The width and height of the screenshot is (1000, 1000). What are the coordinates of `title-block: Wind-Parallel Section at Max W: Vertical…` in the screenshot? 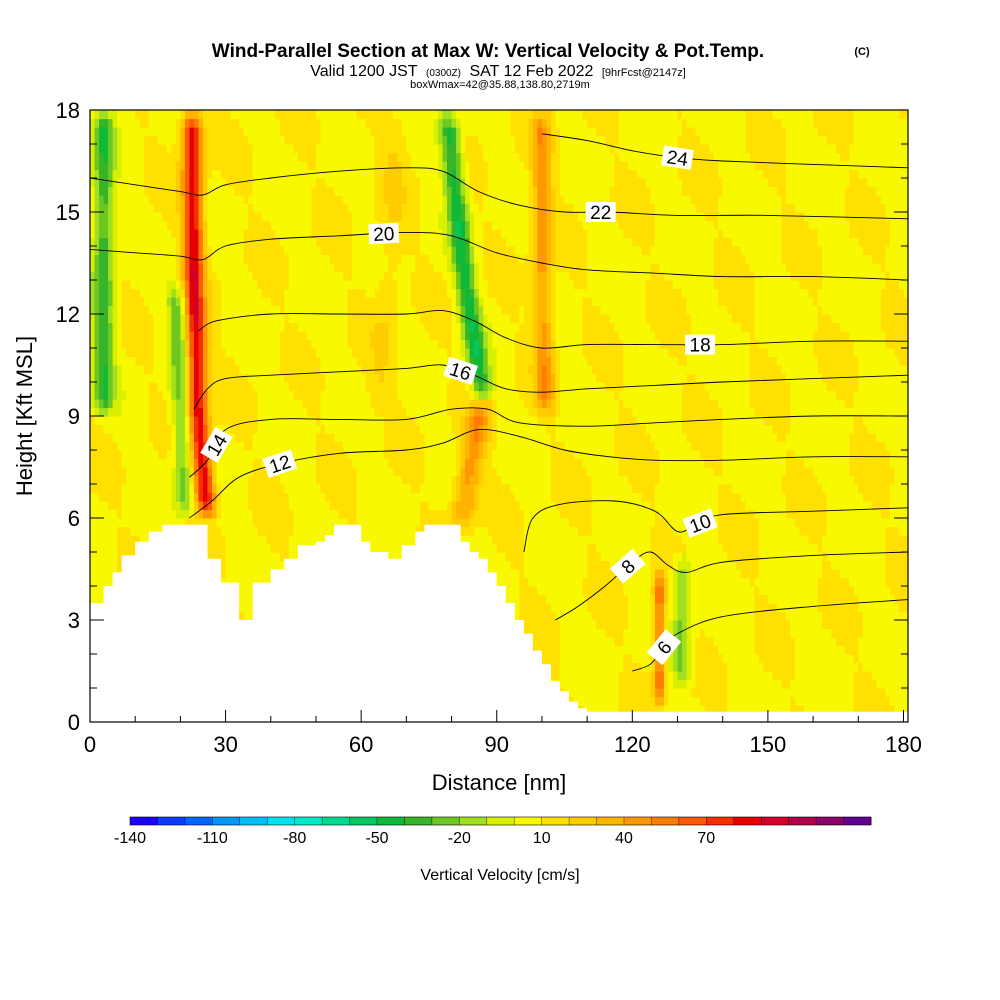 It's located at (541, 66).